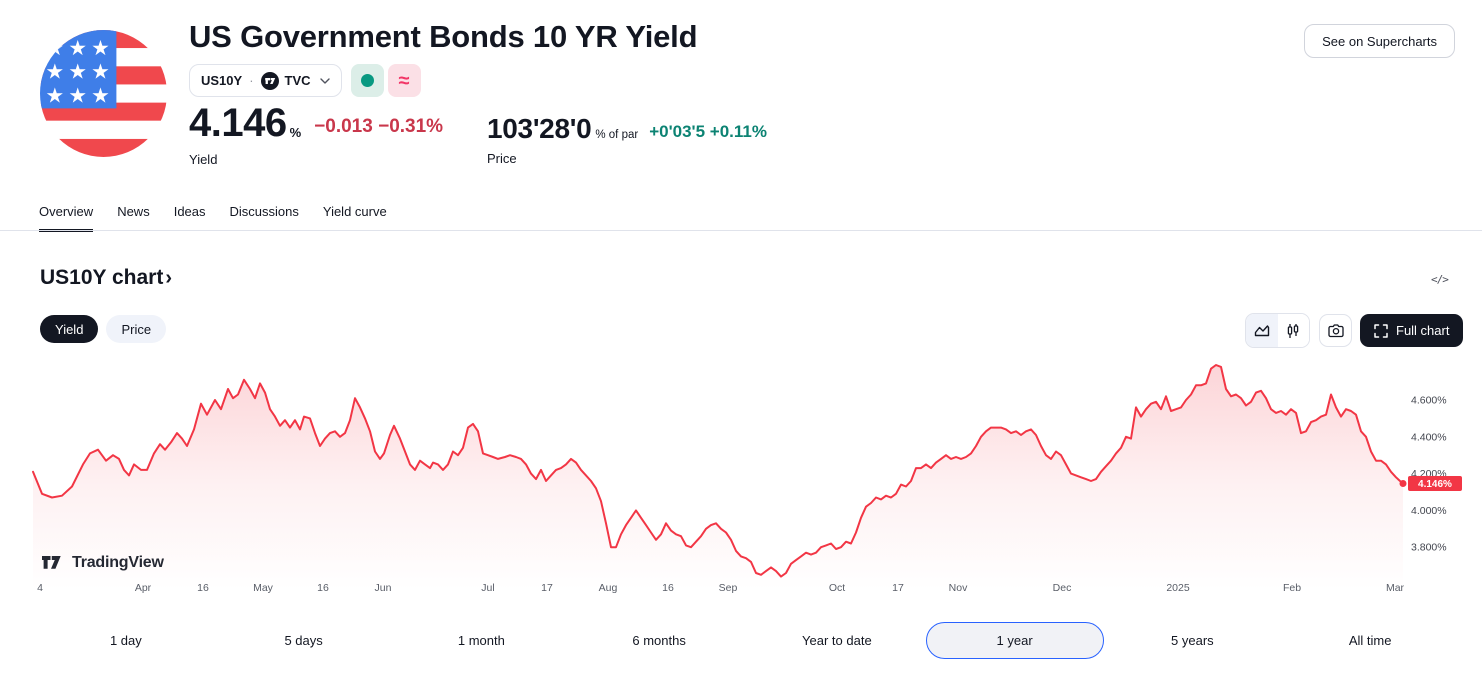  I want to click on svg-text: 4.400%, so click(1429, 437).